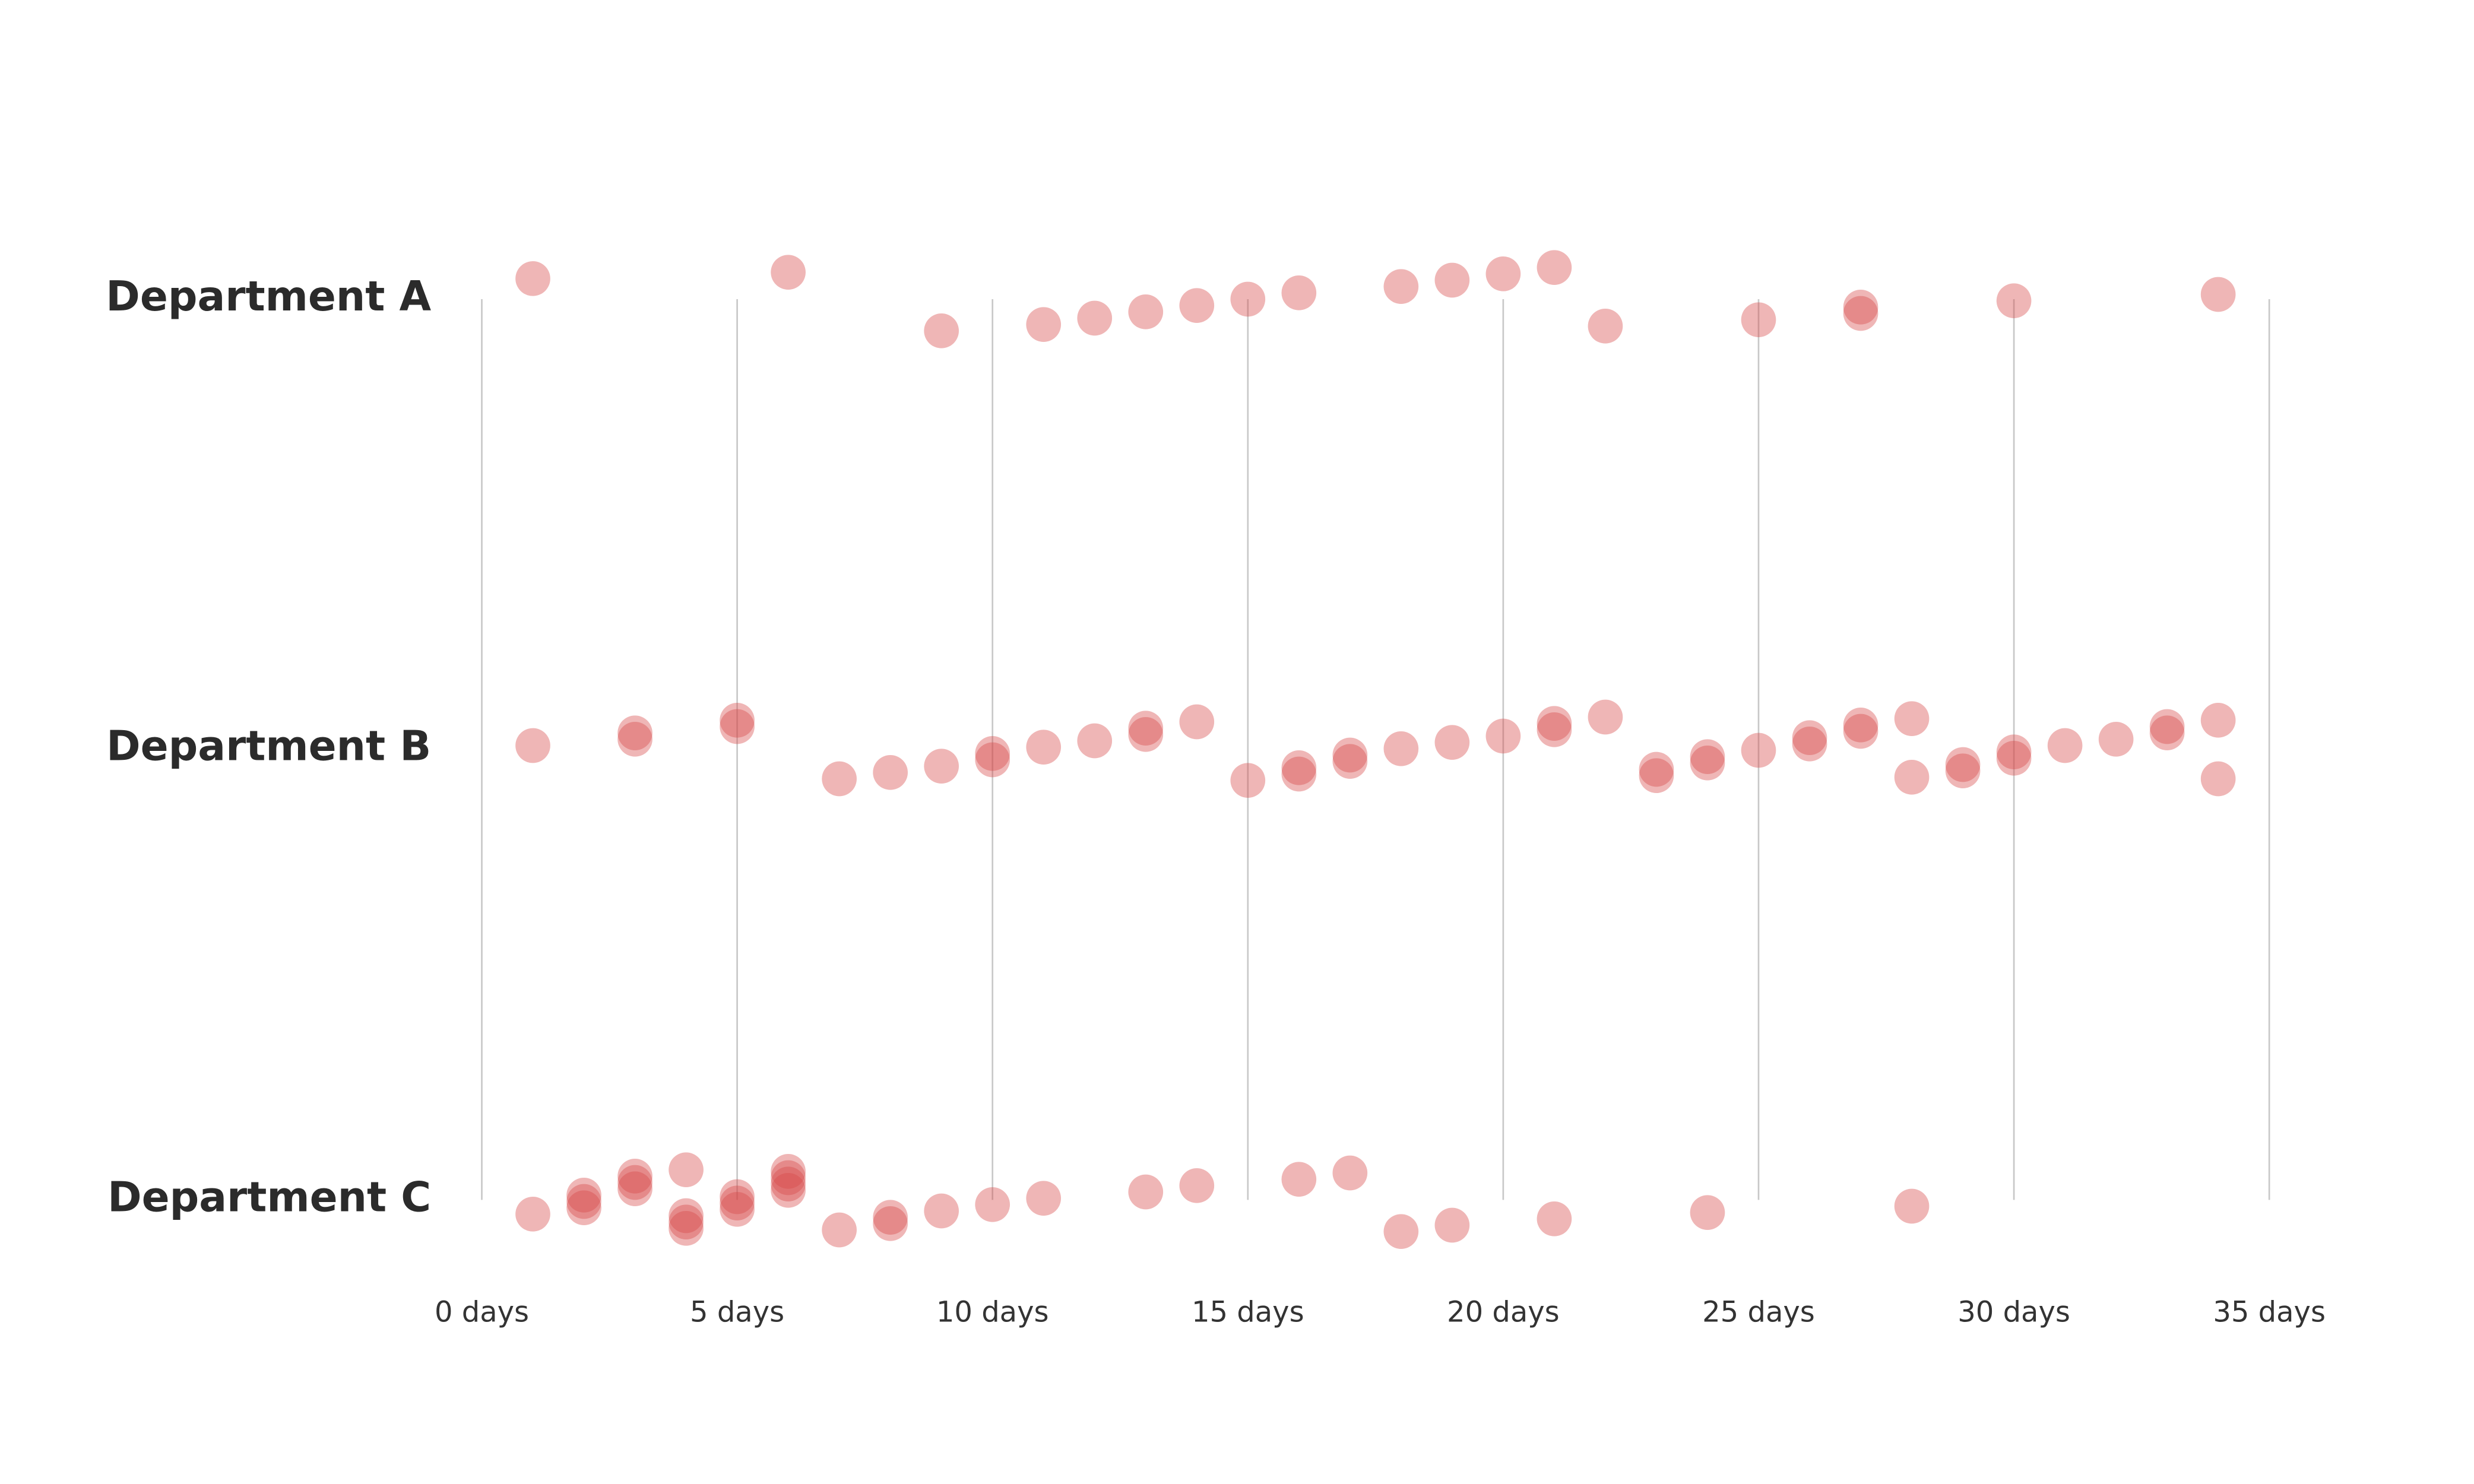 This screenshot has width=2474, height=1484. I want to click on x-tick-label: 35 days, so click(2269, 1311).